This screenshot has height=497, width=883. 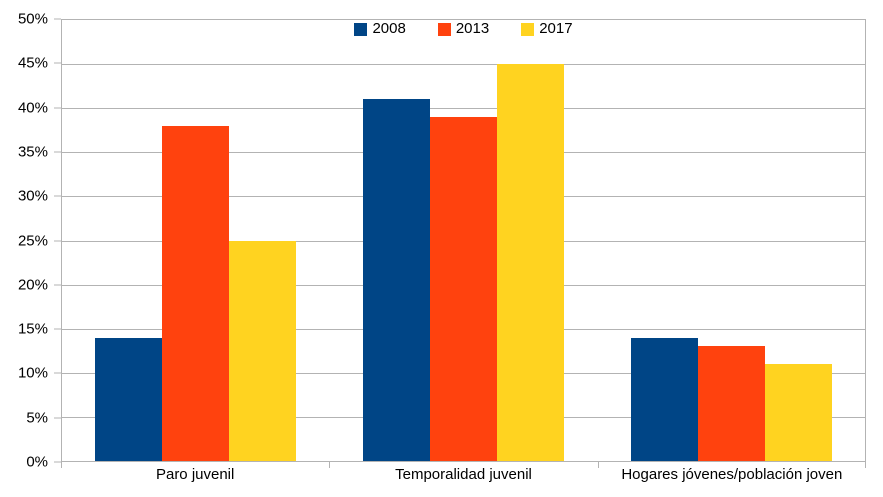 I want to click on y-axis-label: 40%, so click(x=32, y=108).